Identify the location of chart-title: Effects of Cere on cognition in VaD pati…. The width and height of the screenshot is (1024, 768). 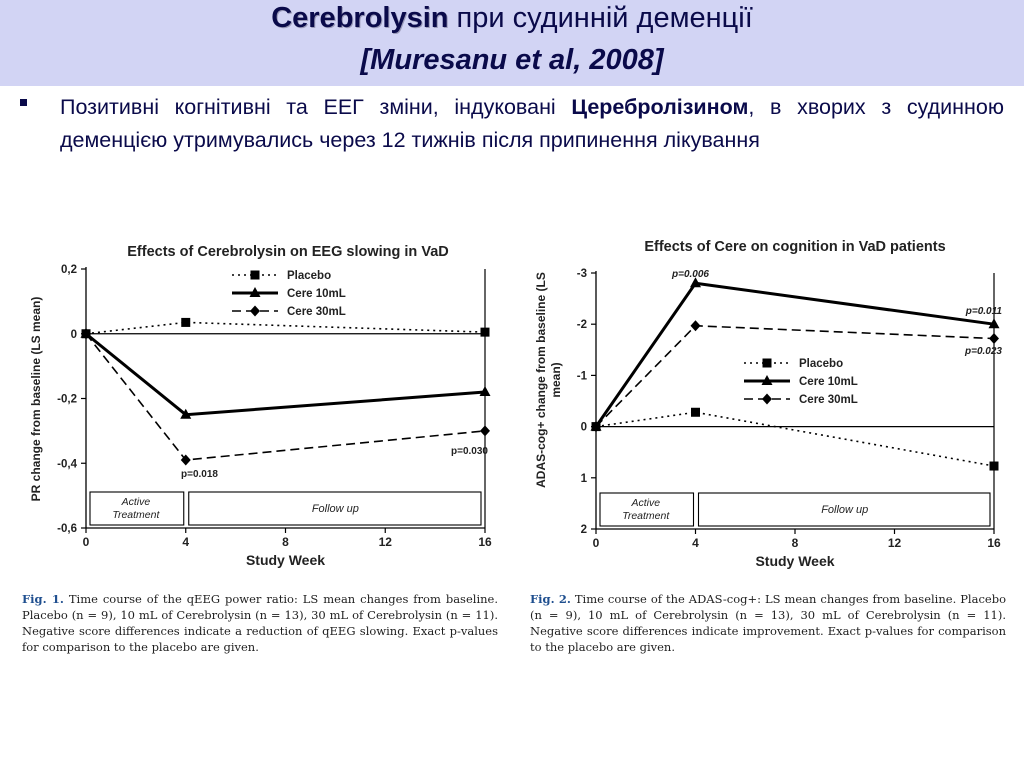
(794, 247).